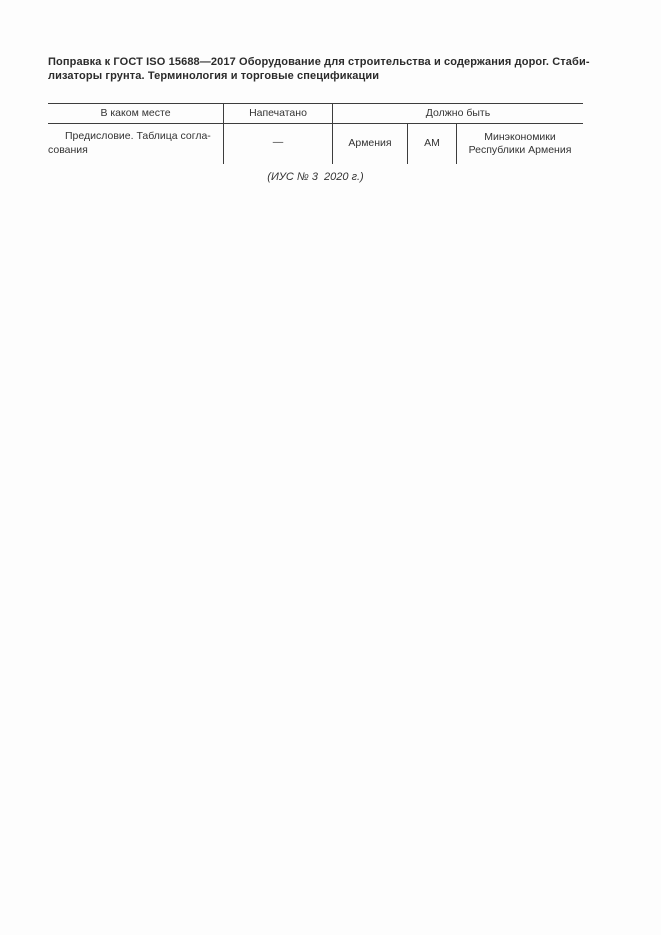 The width and height of the screenshot is (661, 935). Describe the element at coordinates (136, 113) in the screenshot. I see `column-header-location: В каком месте` at that location.